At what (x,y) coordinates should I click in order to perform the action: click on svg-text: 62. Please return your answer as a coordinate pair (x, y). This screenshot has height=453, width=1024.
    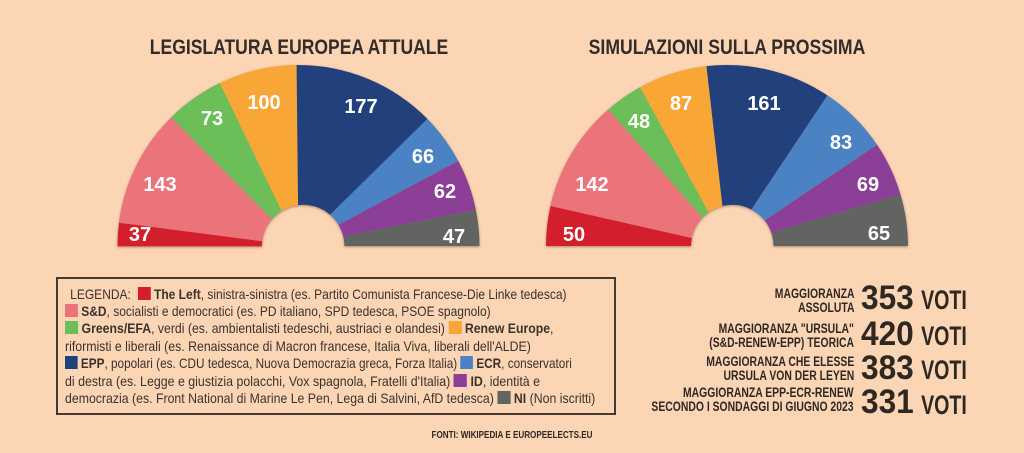
    Looking at the image, I should click on (445, 192).